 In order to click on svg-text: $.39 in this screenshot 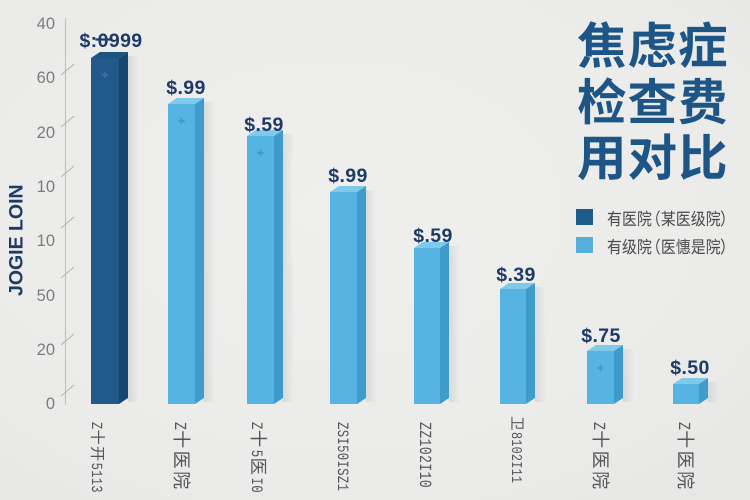, I will do `click(516, 275)`.